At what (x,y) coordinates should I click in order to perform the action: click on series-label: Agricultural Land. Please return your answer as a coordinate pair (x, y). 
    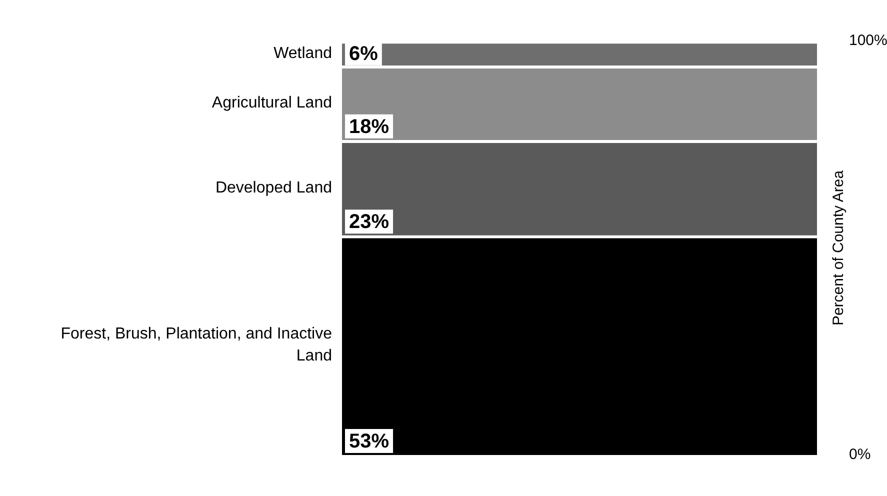
    Looking at the image, I should click on (272, 103).